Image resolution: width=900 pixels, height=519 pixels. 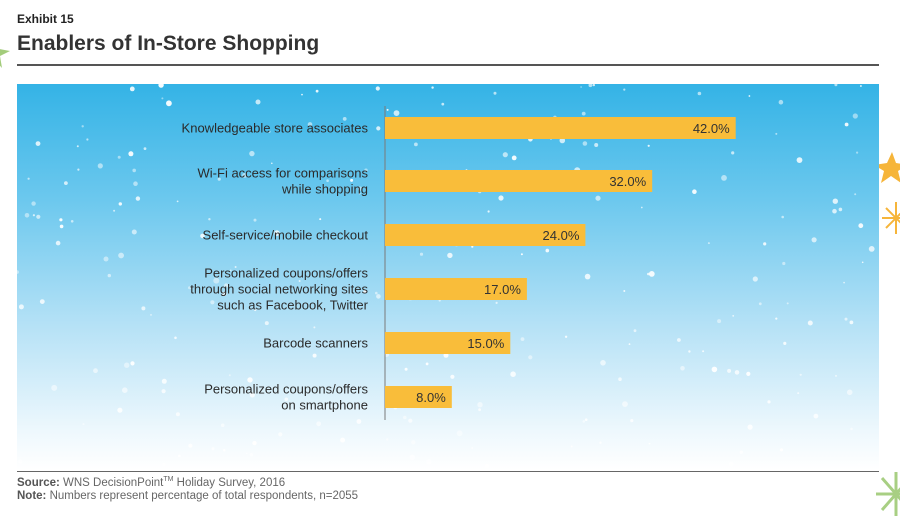 What do you see at coordinates (38, 482) in the screenshot?
I see `source-label: Source:` at bounding box center [38, 482].